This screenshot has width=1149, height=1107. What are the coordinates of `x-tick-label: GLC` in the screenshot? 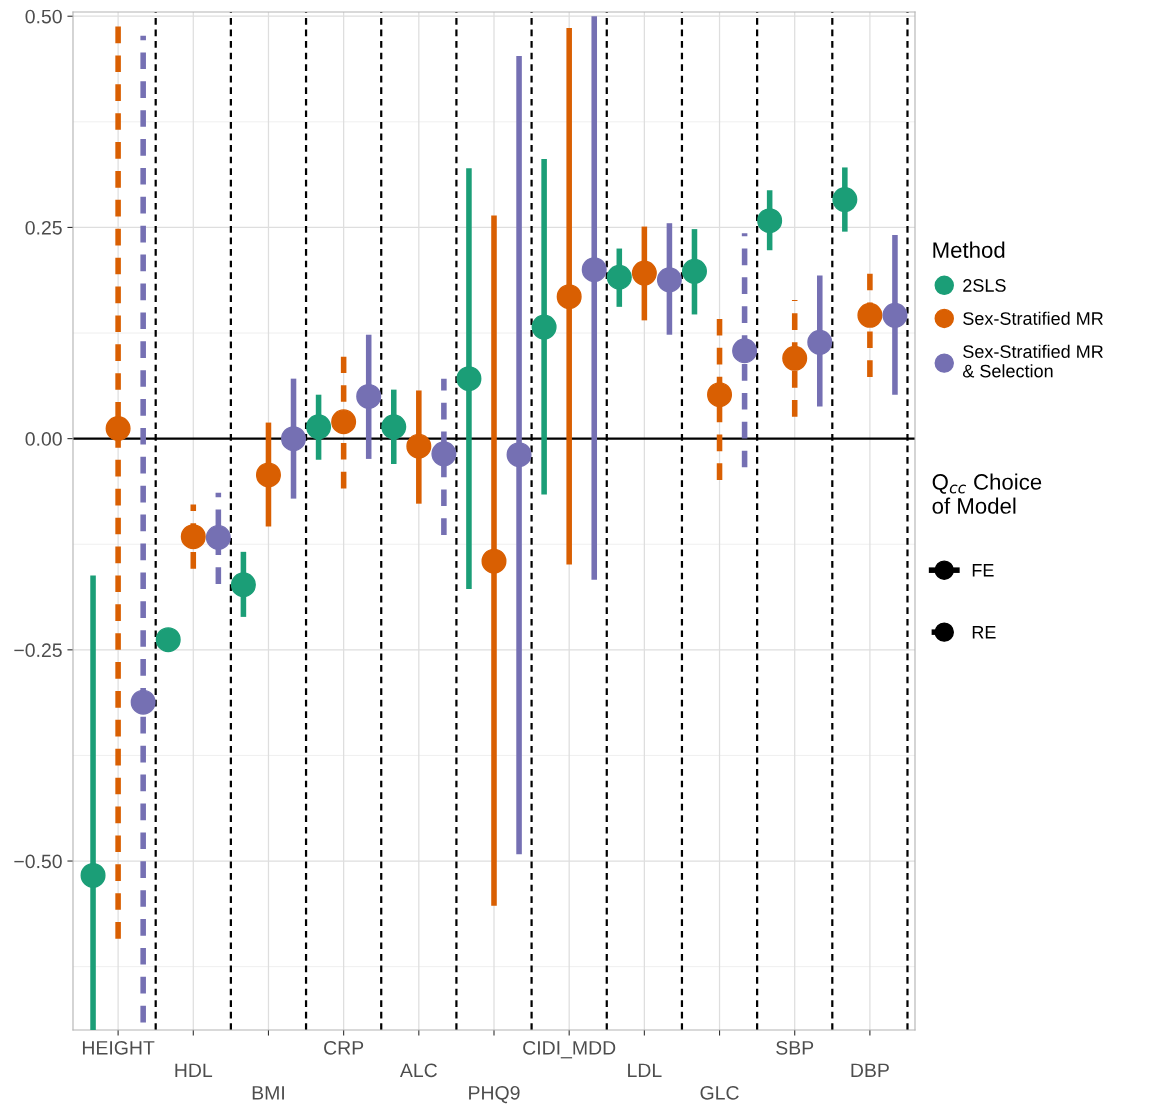 It's located at (719, 1092).